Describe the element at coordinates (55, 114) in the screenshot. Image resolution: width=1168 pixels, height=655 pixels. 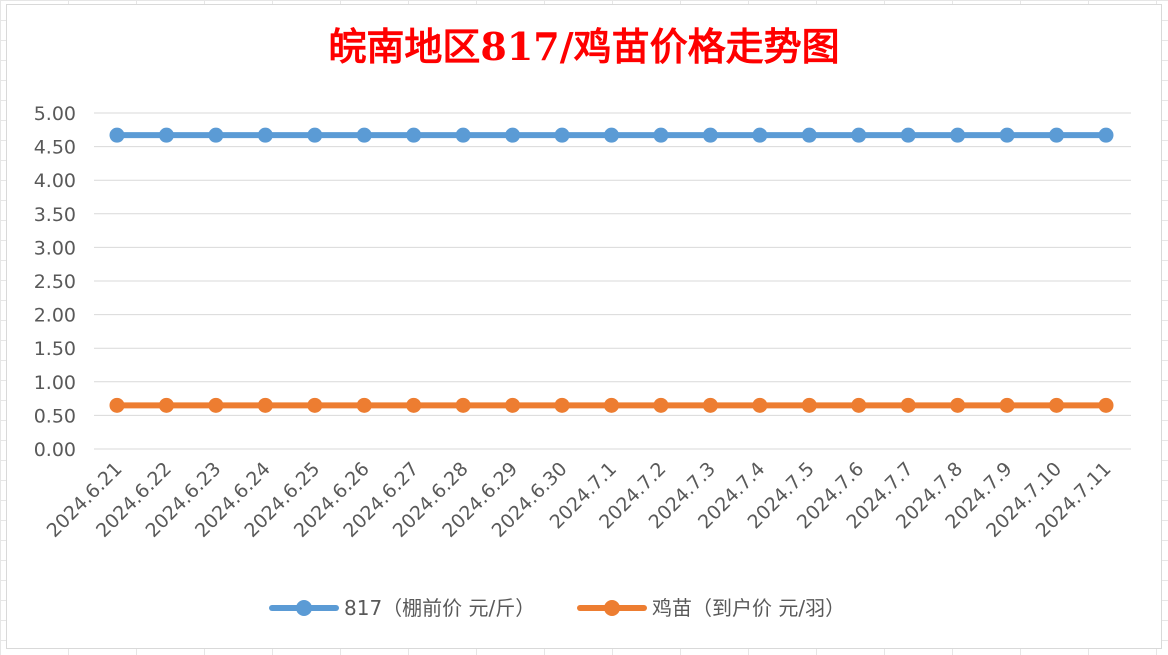
I see `y-tick-label: 5.00` at that location.